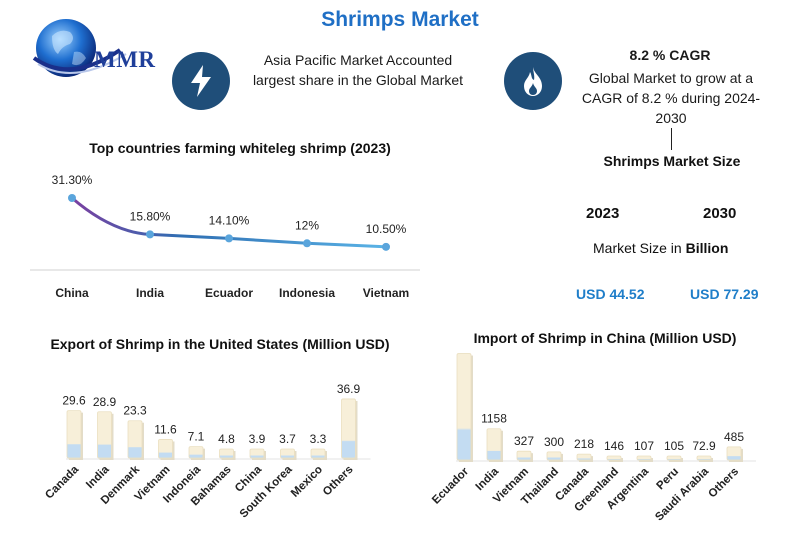 This screenshot has width=800, height=552. Describe the element at coordinates (62, 482) in the screenshot. I see `category-label: Canada` at that location.